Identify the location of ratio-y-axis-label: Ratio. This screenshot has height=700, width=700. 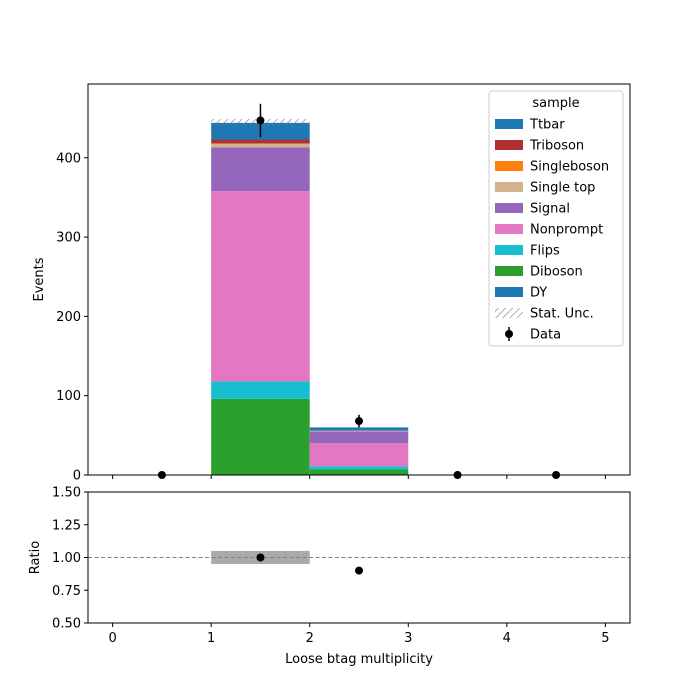
(35, 557).